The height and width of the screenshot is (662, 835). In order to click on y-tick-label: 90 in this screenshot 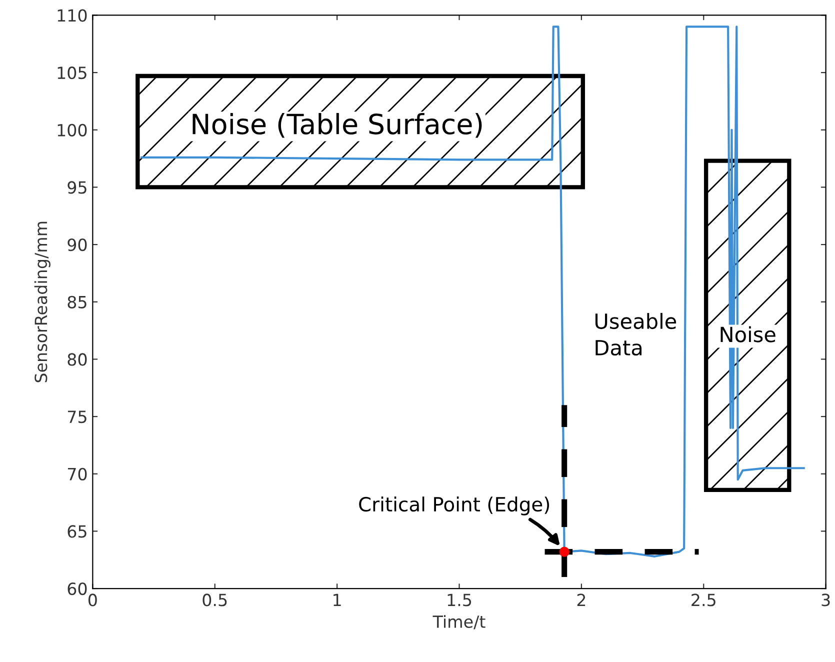, I will do `click(77, 245)`.